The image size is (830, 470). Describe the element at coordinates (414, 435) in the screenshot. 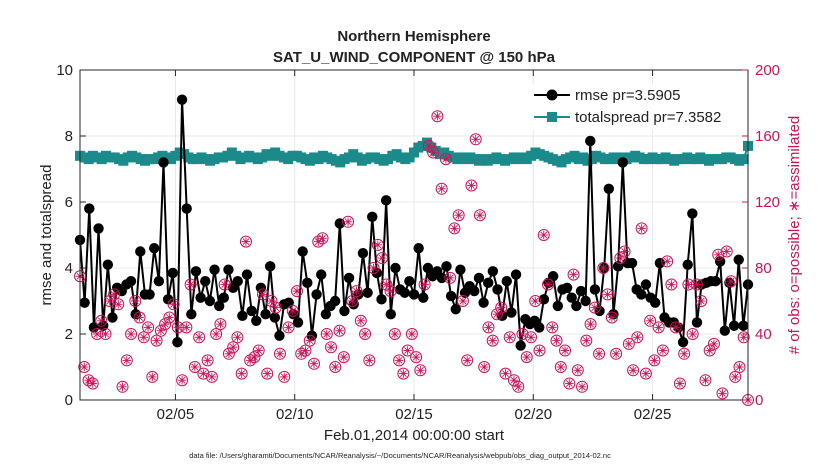

I see `x-axis-label: Feb.01,2014 00:00:00 start` at that location.